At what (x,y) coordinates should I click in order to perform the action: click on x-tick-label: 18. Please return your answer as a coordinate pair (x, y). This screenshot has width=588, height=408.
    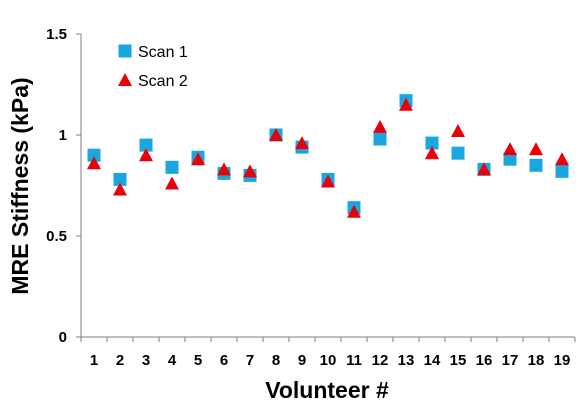
    Looking at the image, I should click on (536, 360).